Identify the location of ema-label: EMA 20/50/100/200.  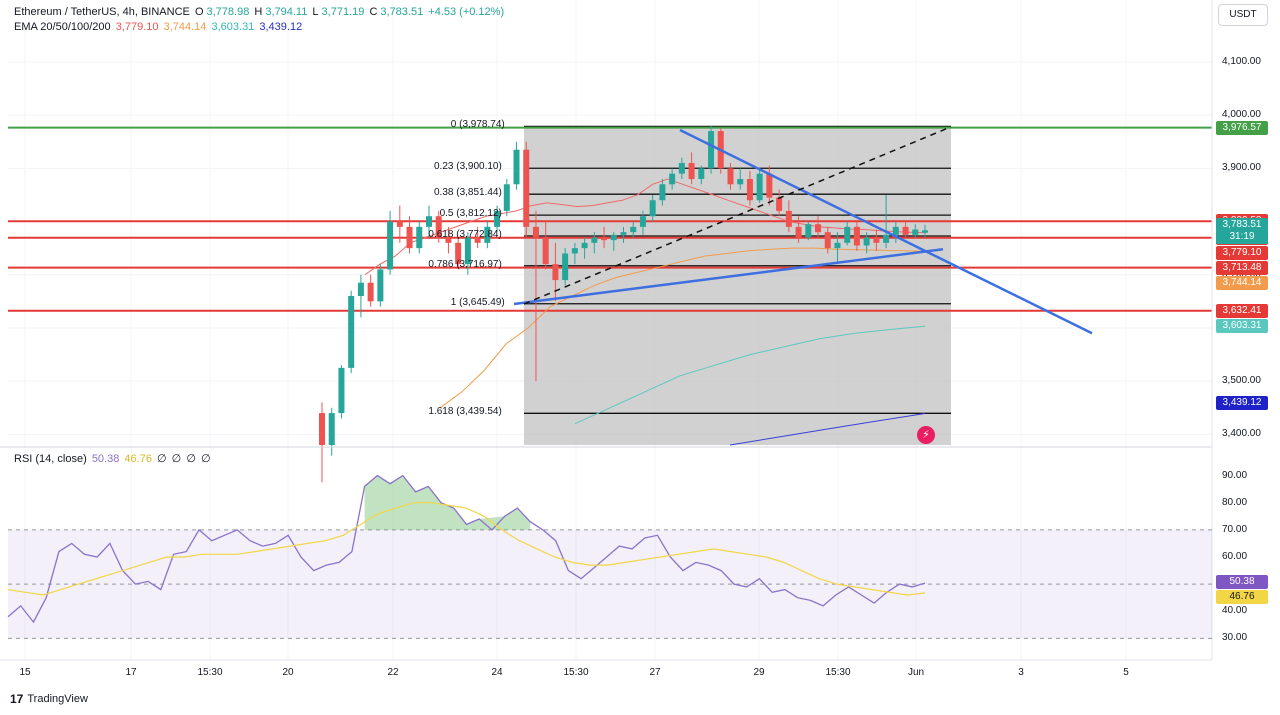
(62, 27).